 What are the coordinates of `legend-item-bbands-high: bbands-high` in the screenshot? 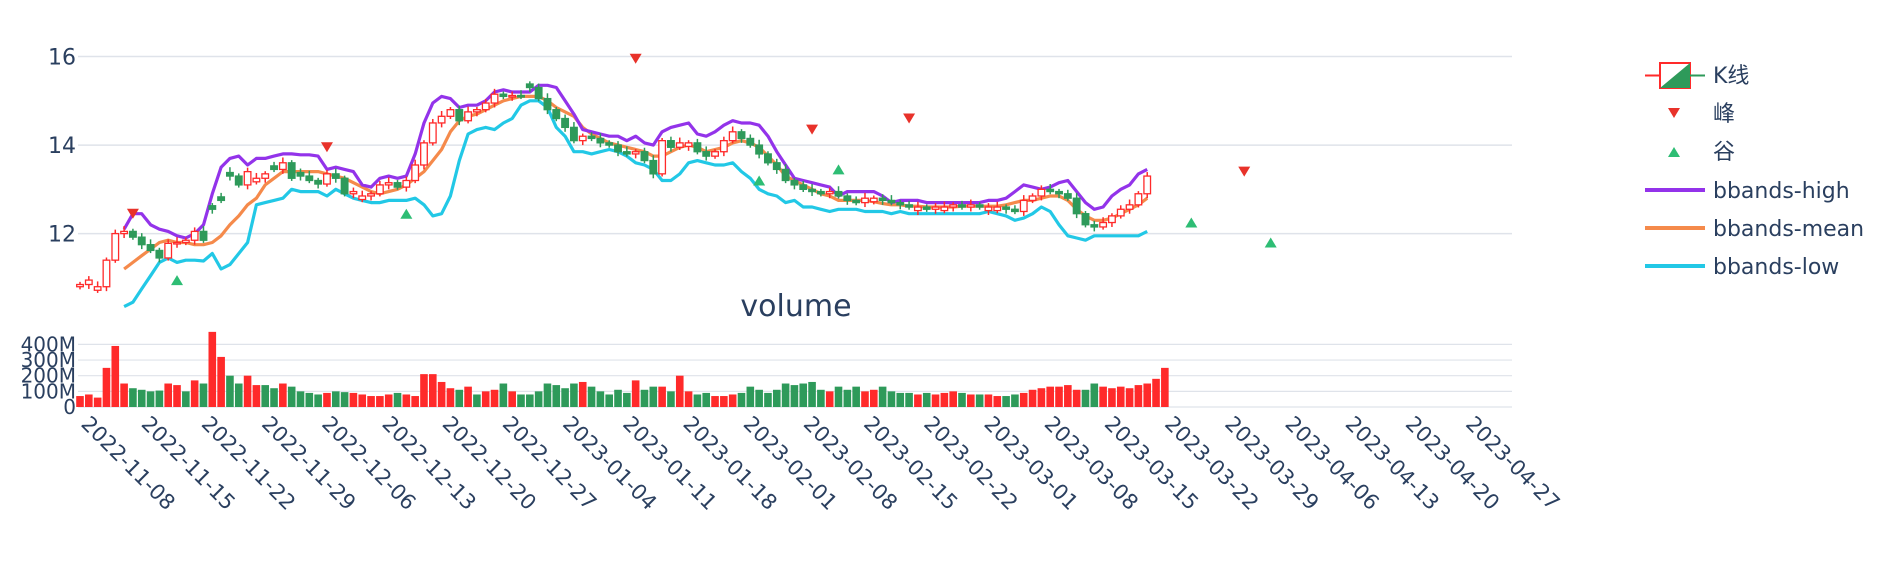 It's located at (1747, 191).